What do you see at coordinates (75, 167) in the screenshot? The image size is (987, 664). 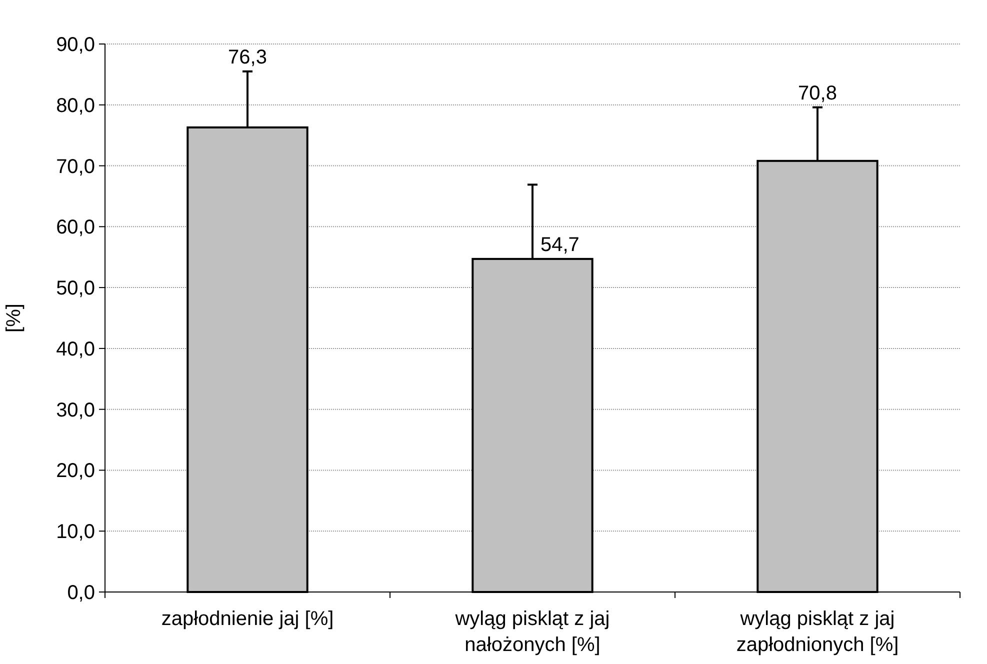 I see `y-tick-label: 70,0` at bounding box center [75, 167].